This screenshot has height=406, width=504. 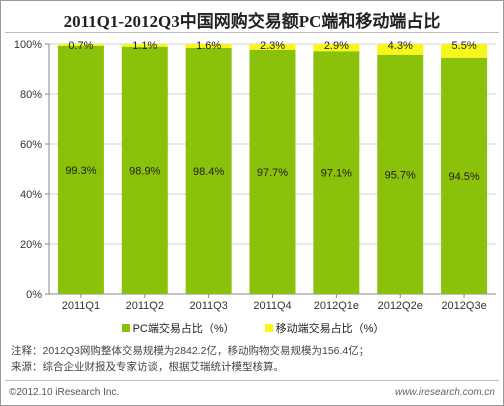 I want to click on data-label-pc: 97.1%, so click(x=336, y=174).